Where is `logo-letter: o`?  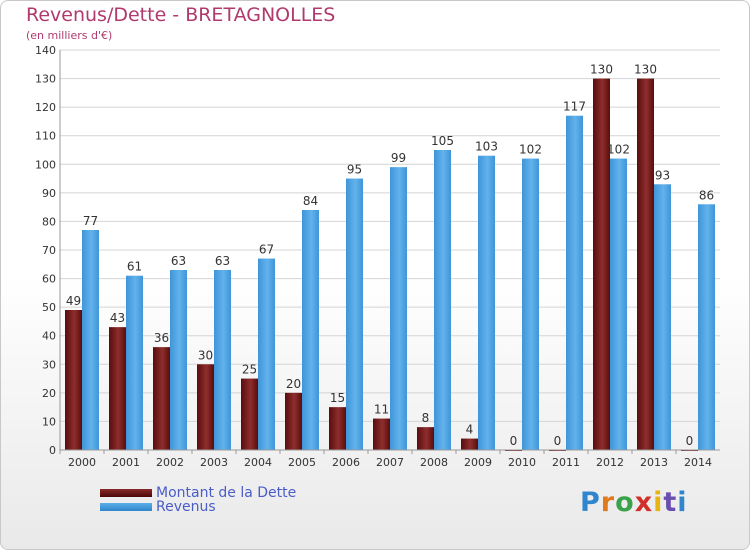 logo-letter: o is located at coordinates (625, 502).